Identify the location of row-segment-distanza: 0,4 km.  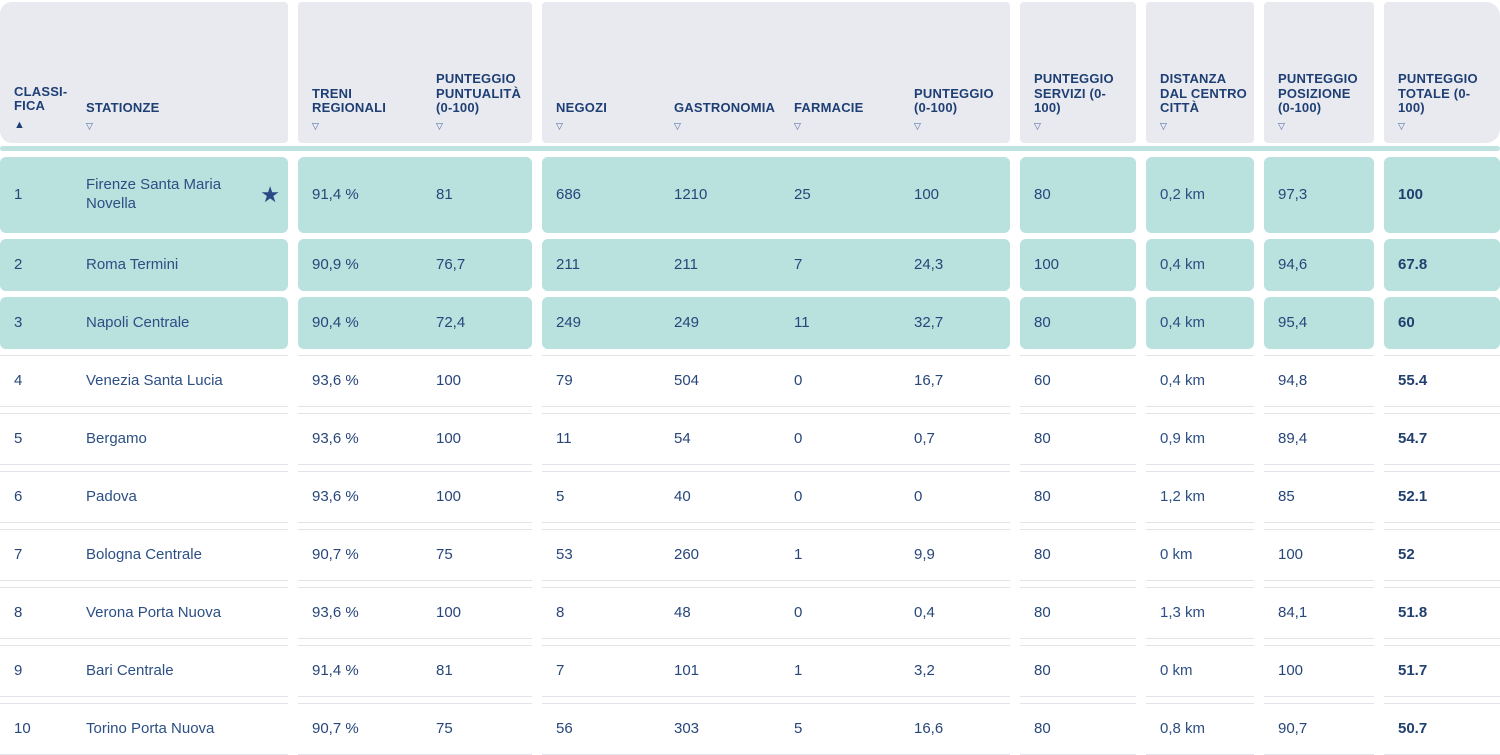
(1200, 381).